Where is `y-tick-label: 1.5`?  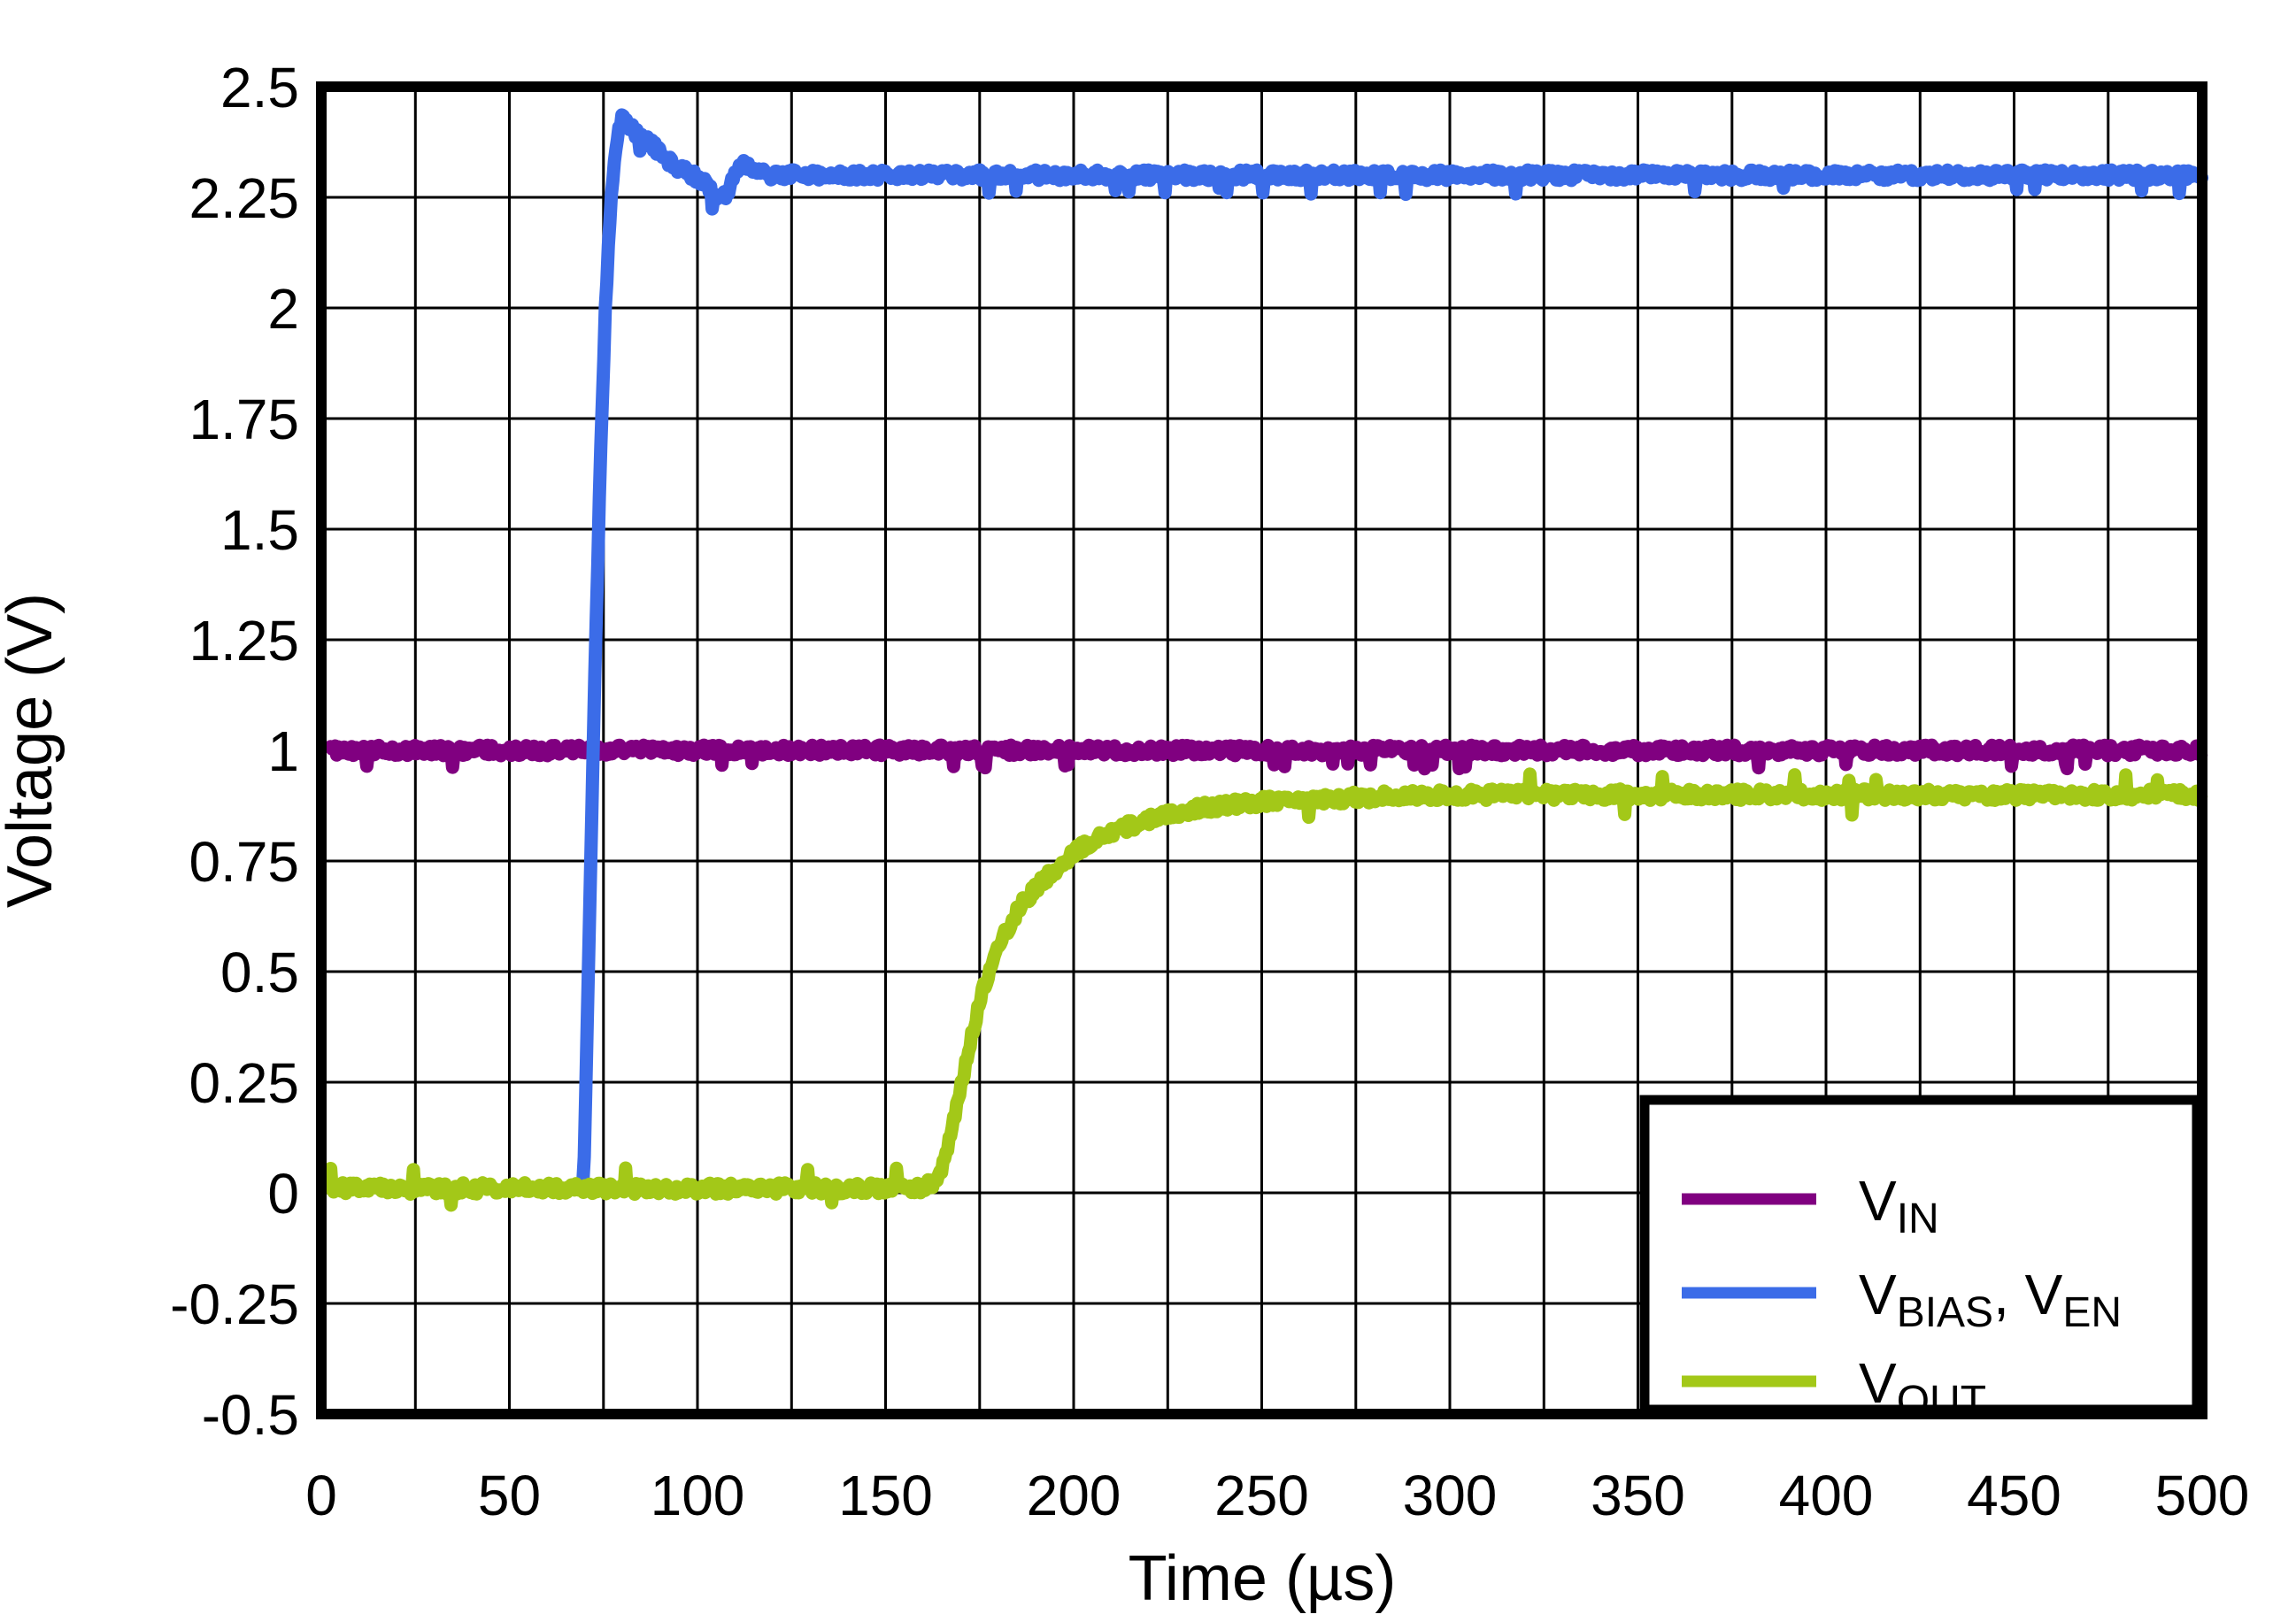
y-tick-label: 1.5 is located at coordinates (259, 530).